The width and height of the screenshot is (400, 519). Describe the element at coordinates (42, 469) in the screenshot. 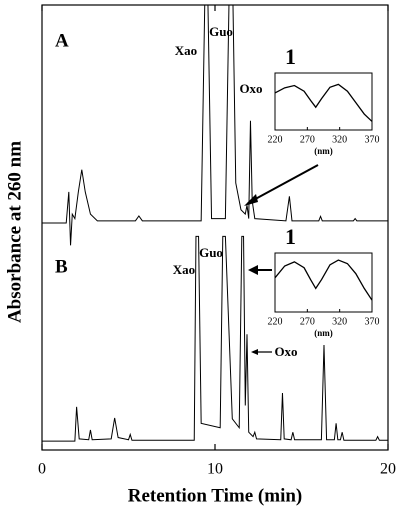

I see `x-tick-label: 0` at that location.